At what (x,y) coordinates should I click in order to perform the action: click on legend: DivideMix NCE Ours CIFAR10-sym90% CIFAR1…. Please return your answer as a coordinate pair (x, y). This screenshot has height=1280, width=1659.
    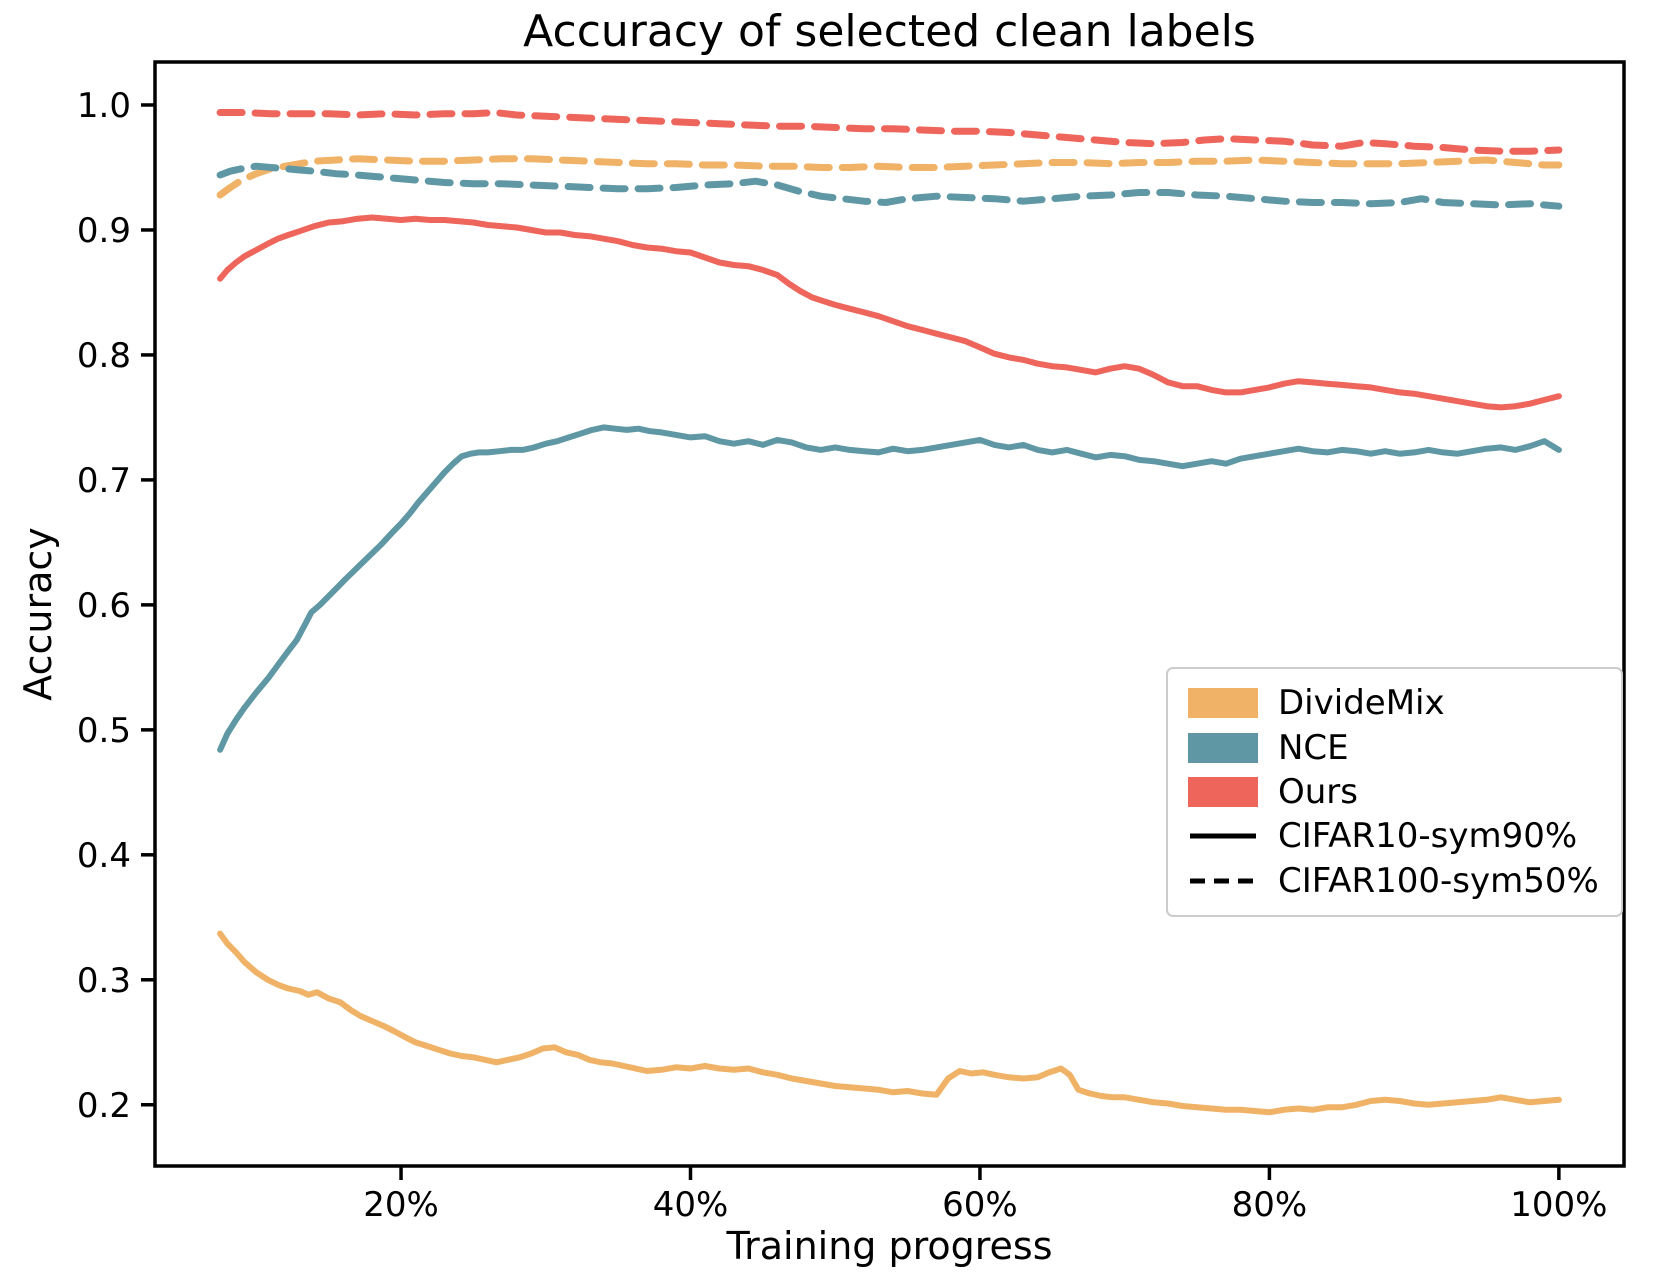
    Looking at the image, I should click on (1394, 792).